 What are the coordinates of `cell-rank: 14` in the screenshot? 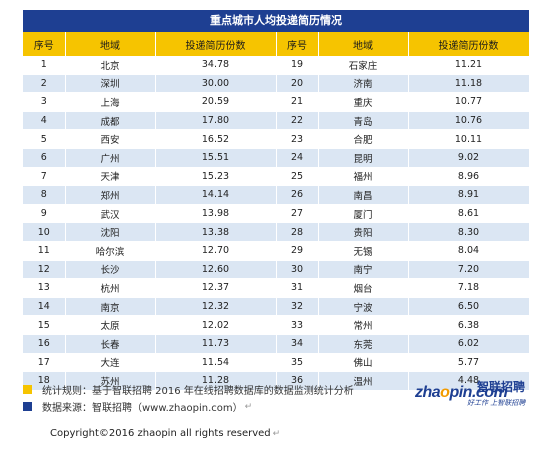 It's located at (44, 307).